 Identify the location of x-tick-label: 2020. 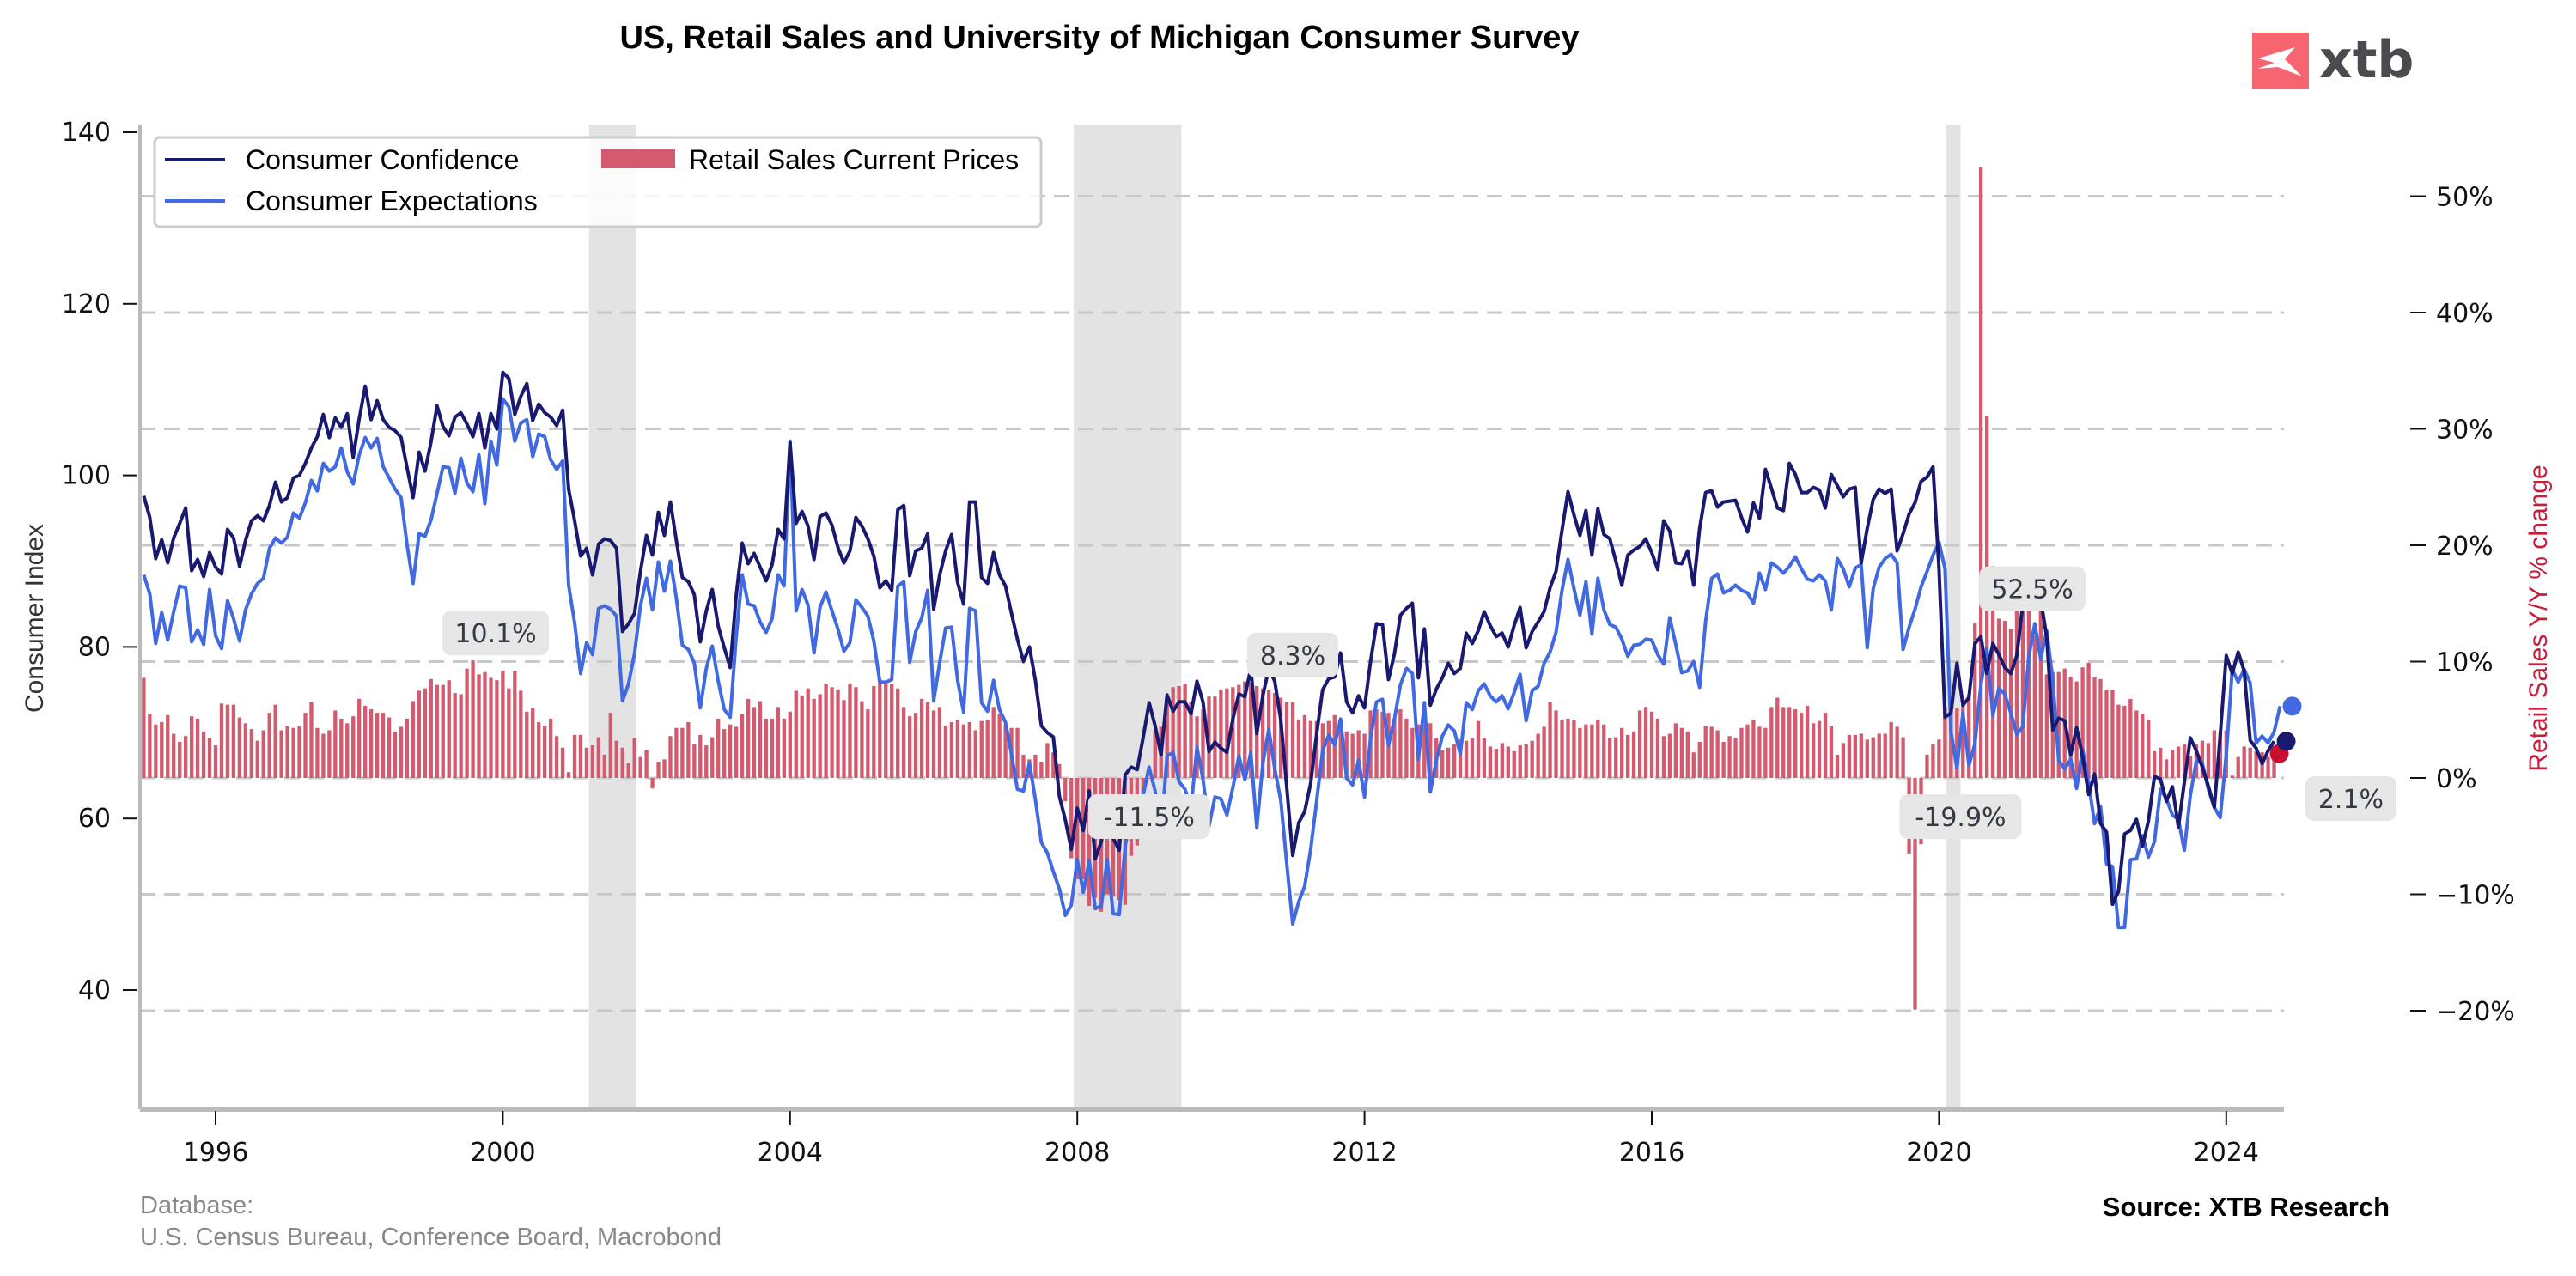
(1938, 1153).